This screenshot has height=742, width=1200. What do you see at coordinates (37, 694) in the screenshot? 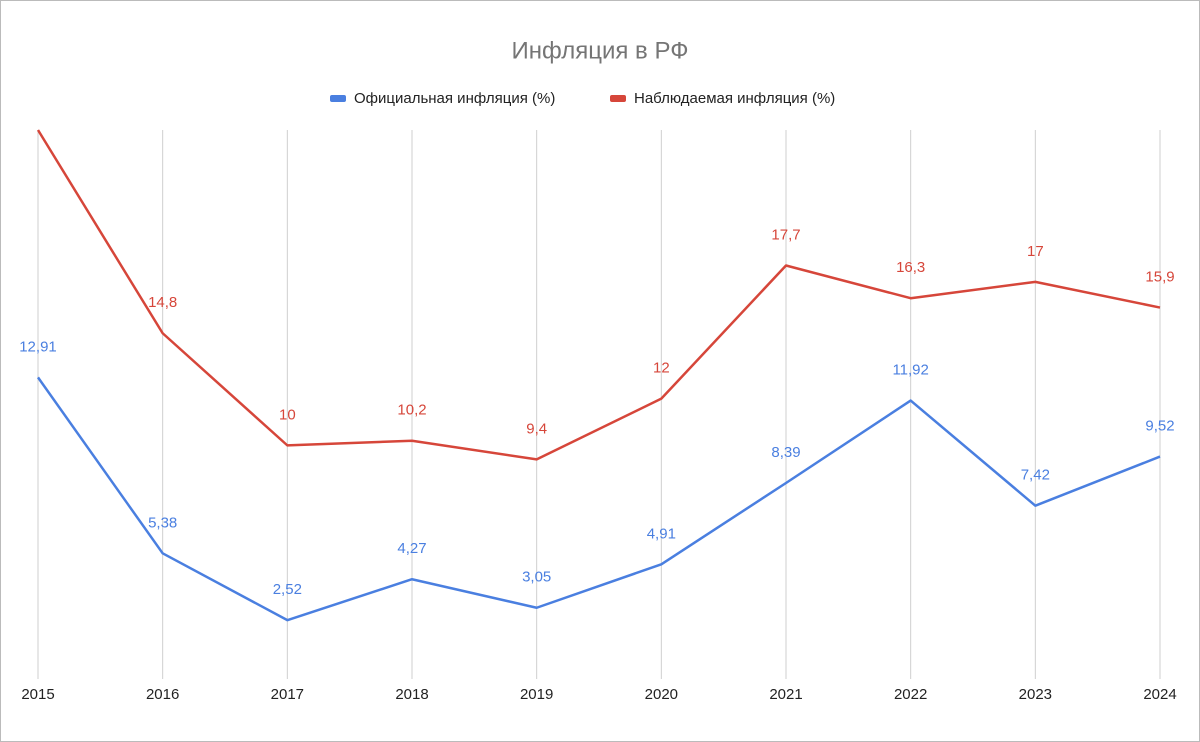
I see `x-tick-label: 2015` at bounding box center [37, 694].